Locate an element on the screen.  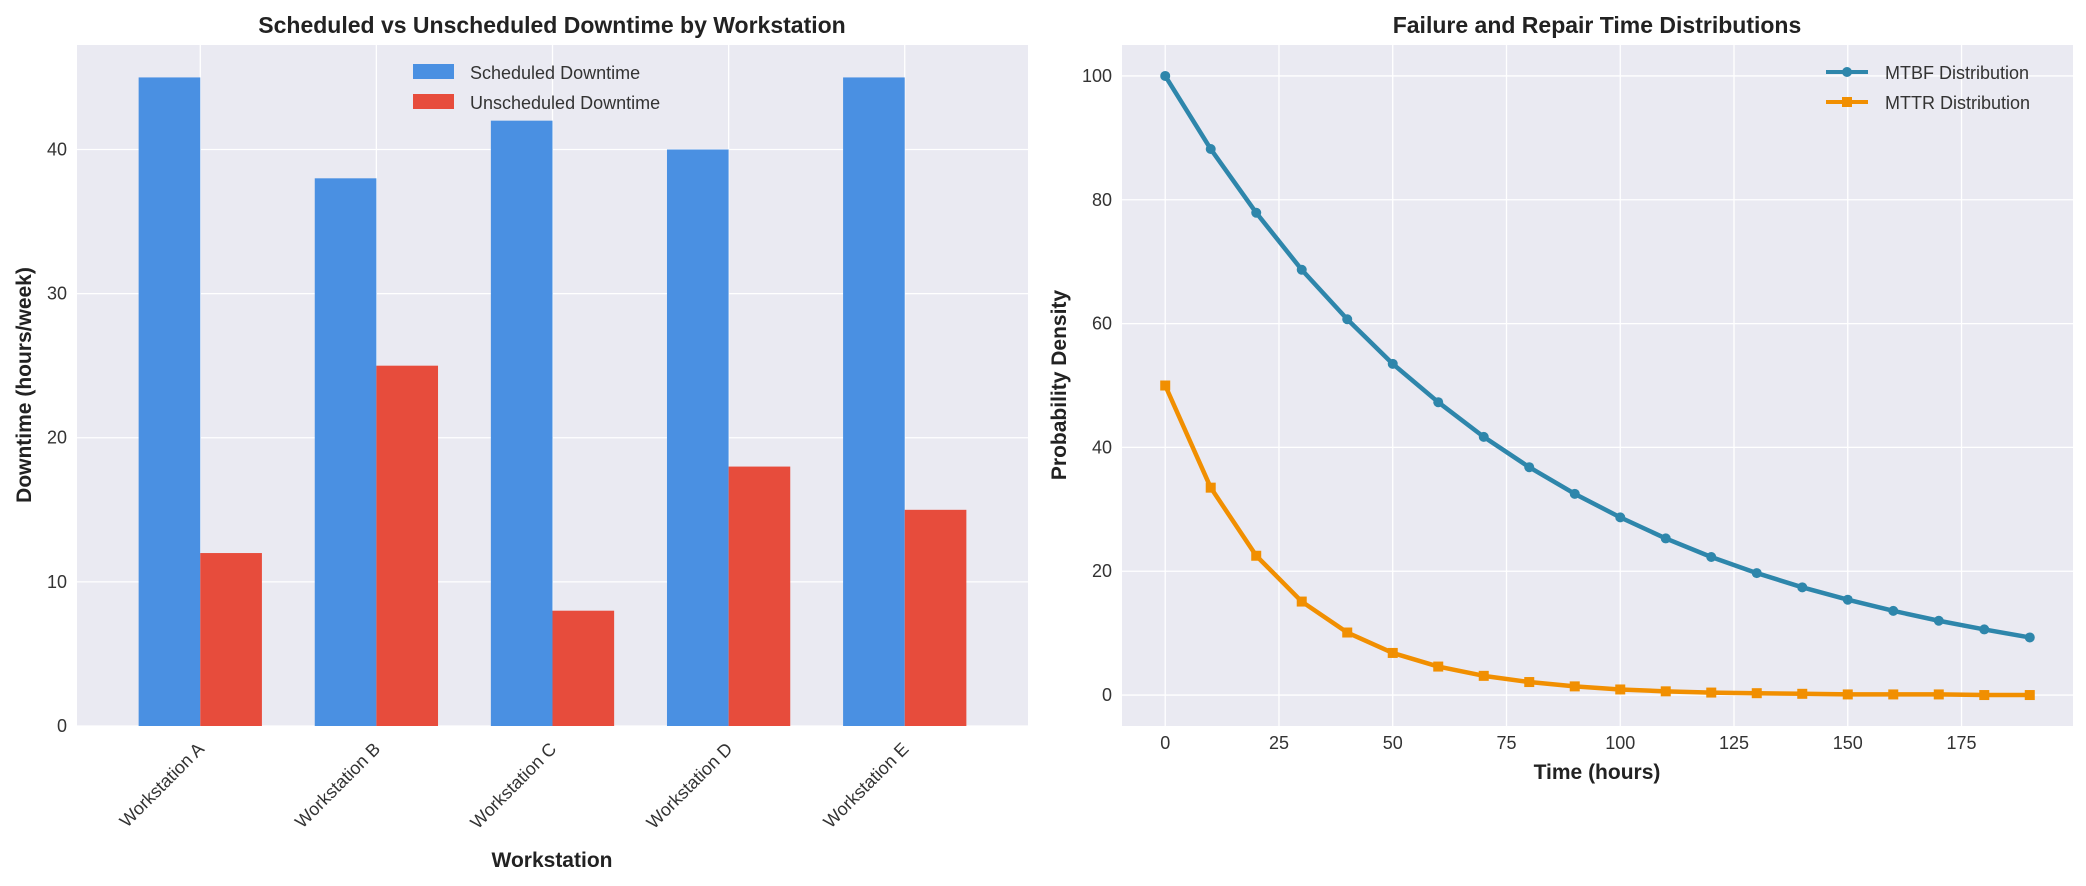
legend-label-scheduled: Scheduled Downtime is located at coordinates (555, 73).